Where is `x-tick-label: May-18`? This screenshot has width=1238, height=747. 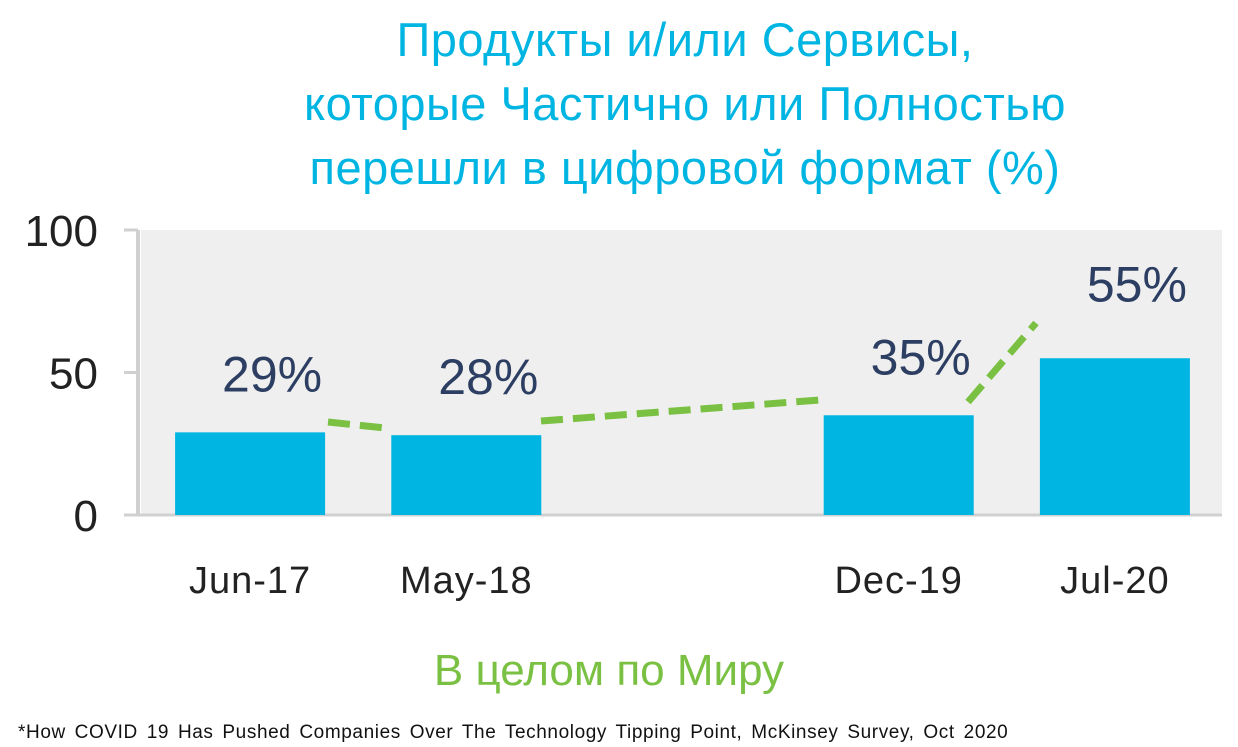 x-tick-label: May-18 is located at coordinates (466, 581).